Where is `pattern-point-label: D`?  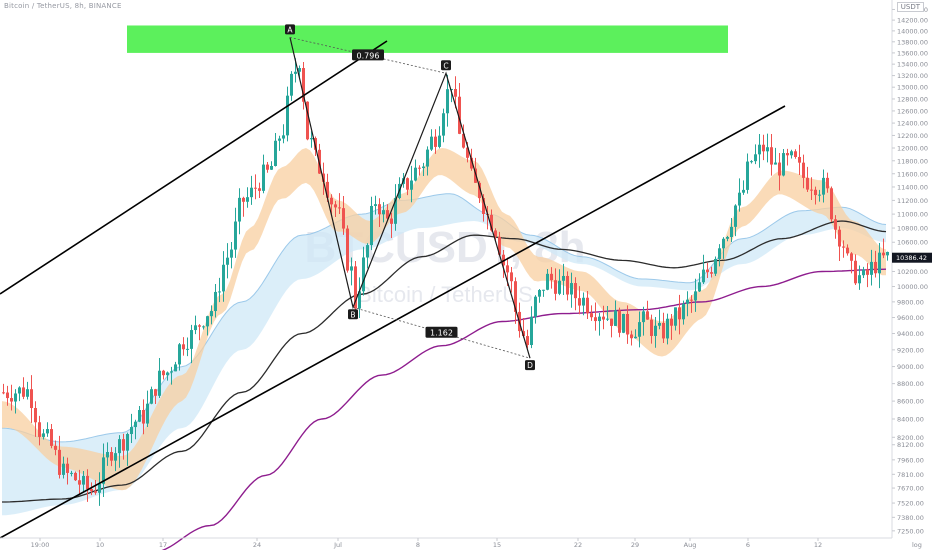
pattern-point-label: D is located at coordinates (530, 365).